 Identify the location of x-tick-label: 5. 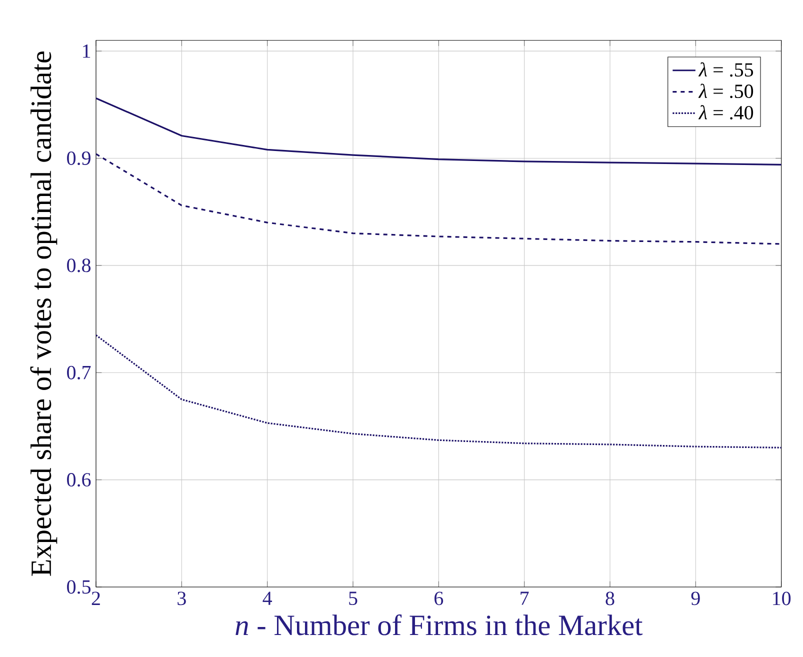
(353, 598).